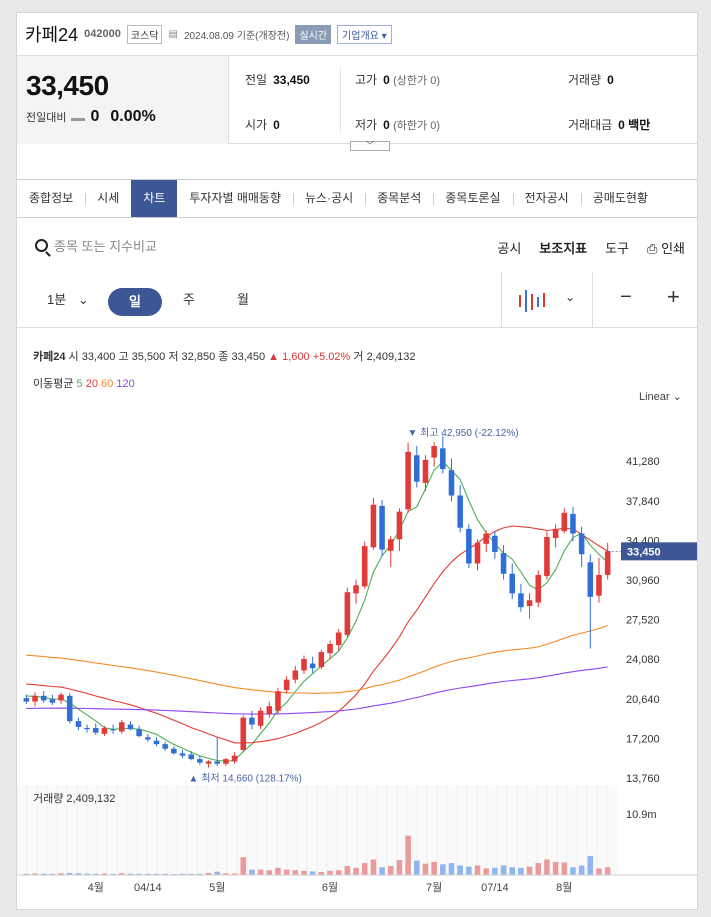 Image resolution: width=711 pixels, height=917 pixels. I want to click on scale-dropdown: Linear ⌄, so click(660, 397).